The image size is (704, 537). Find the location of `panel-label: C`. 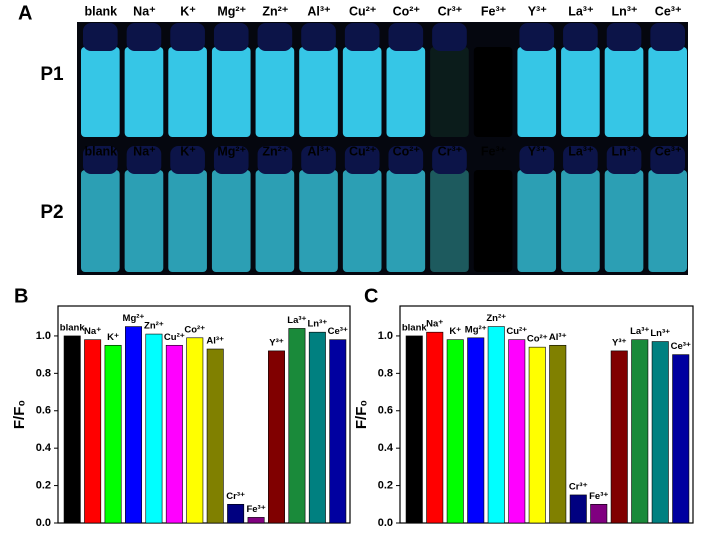

panel-label: C is located at coordinates (371, 296).